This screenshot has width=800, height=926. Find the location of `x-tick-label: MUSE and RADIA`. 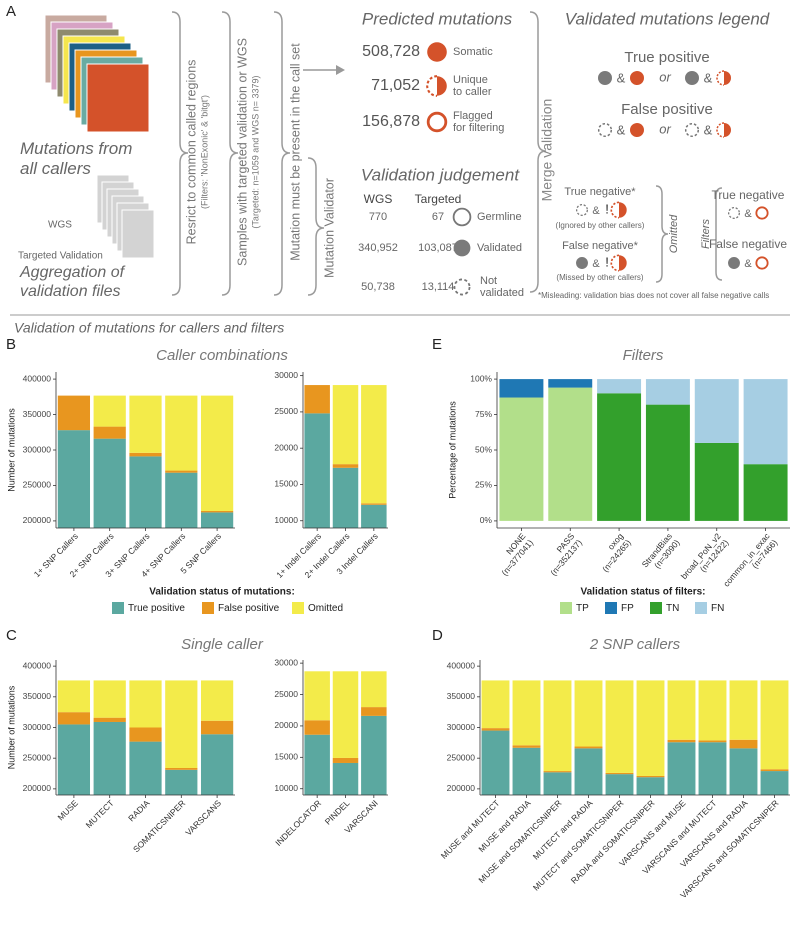

x-tick-label: MUSE and RADIA is located at coordinates (504, 826).